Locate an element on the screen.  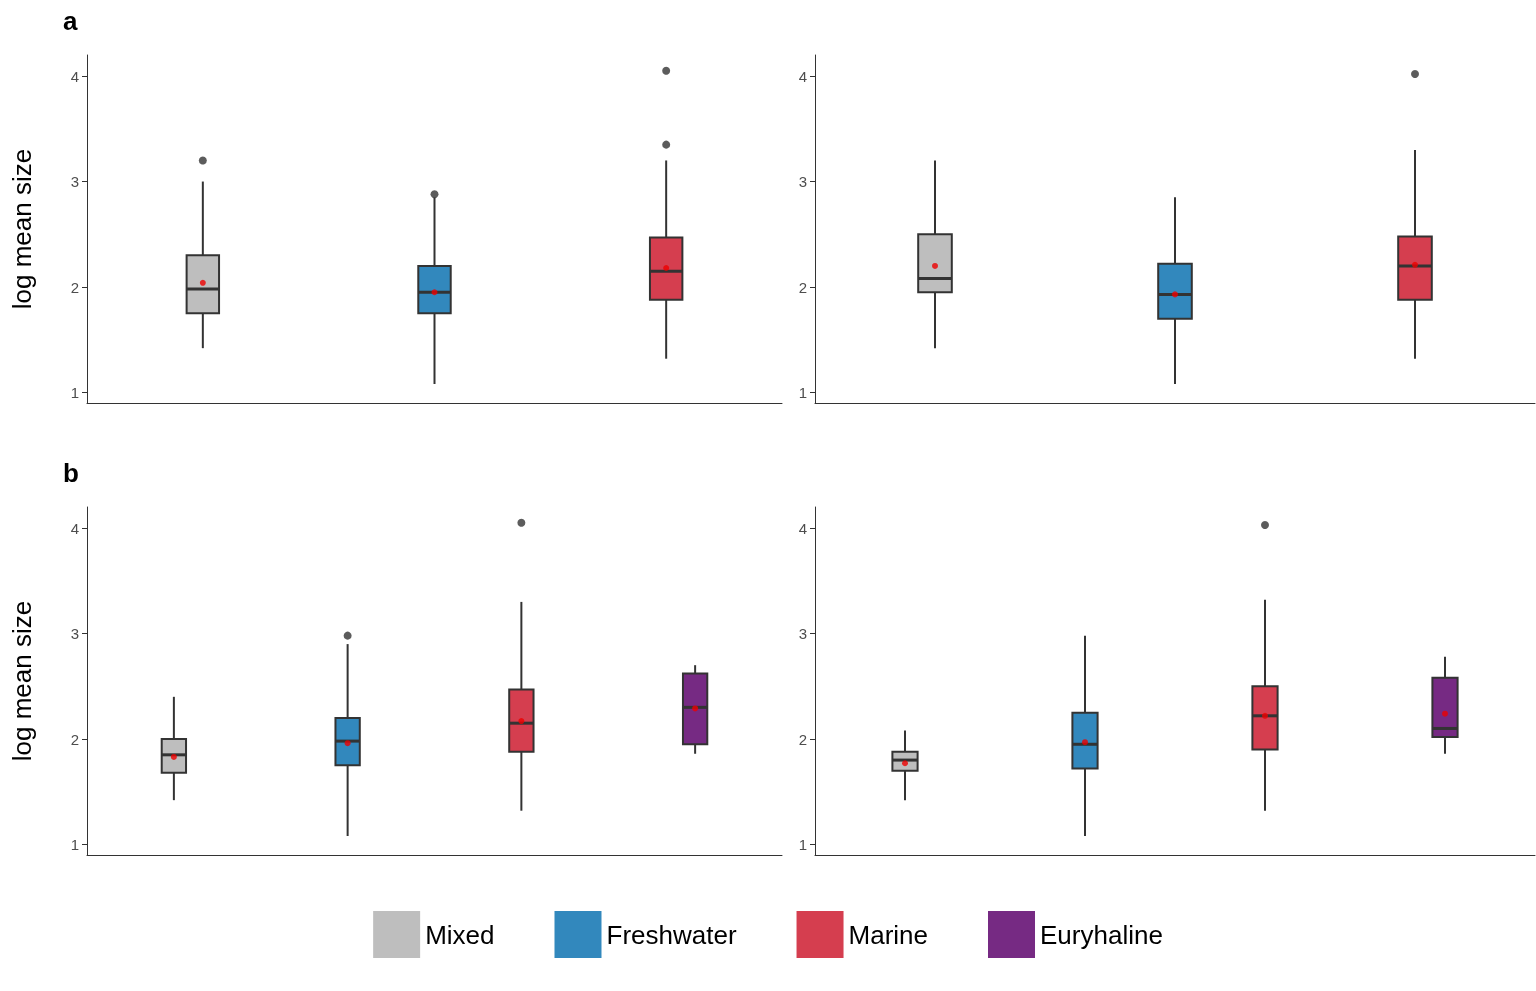
chart-title: b is located at coordinates (71, 473).